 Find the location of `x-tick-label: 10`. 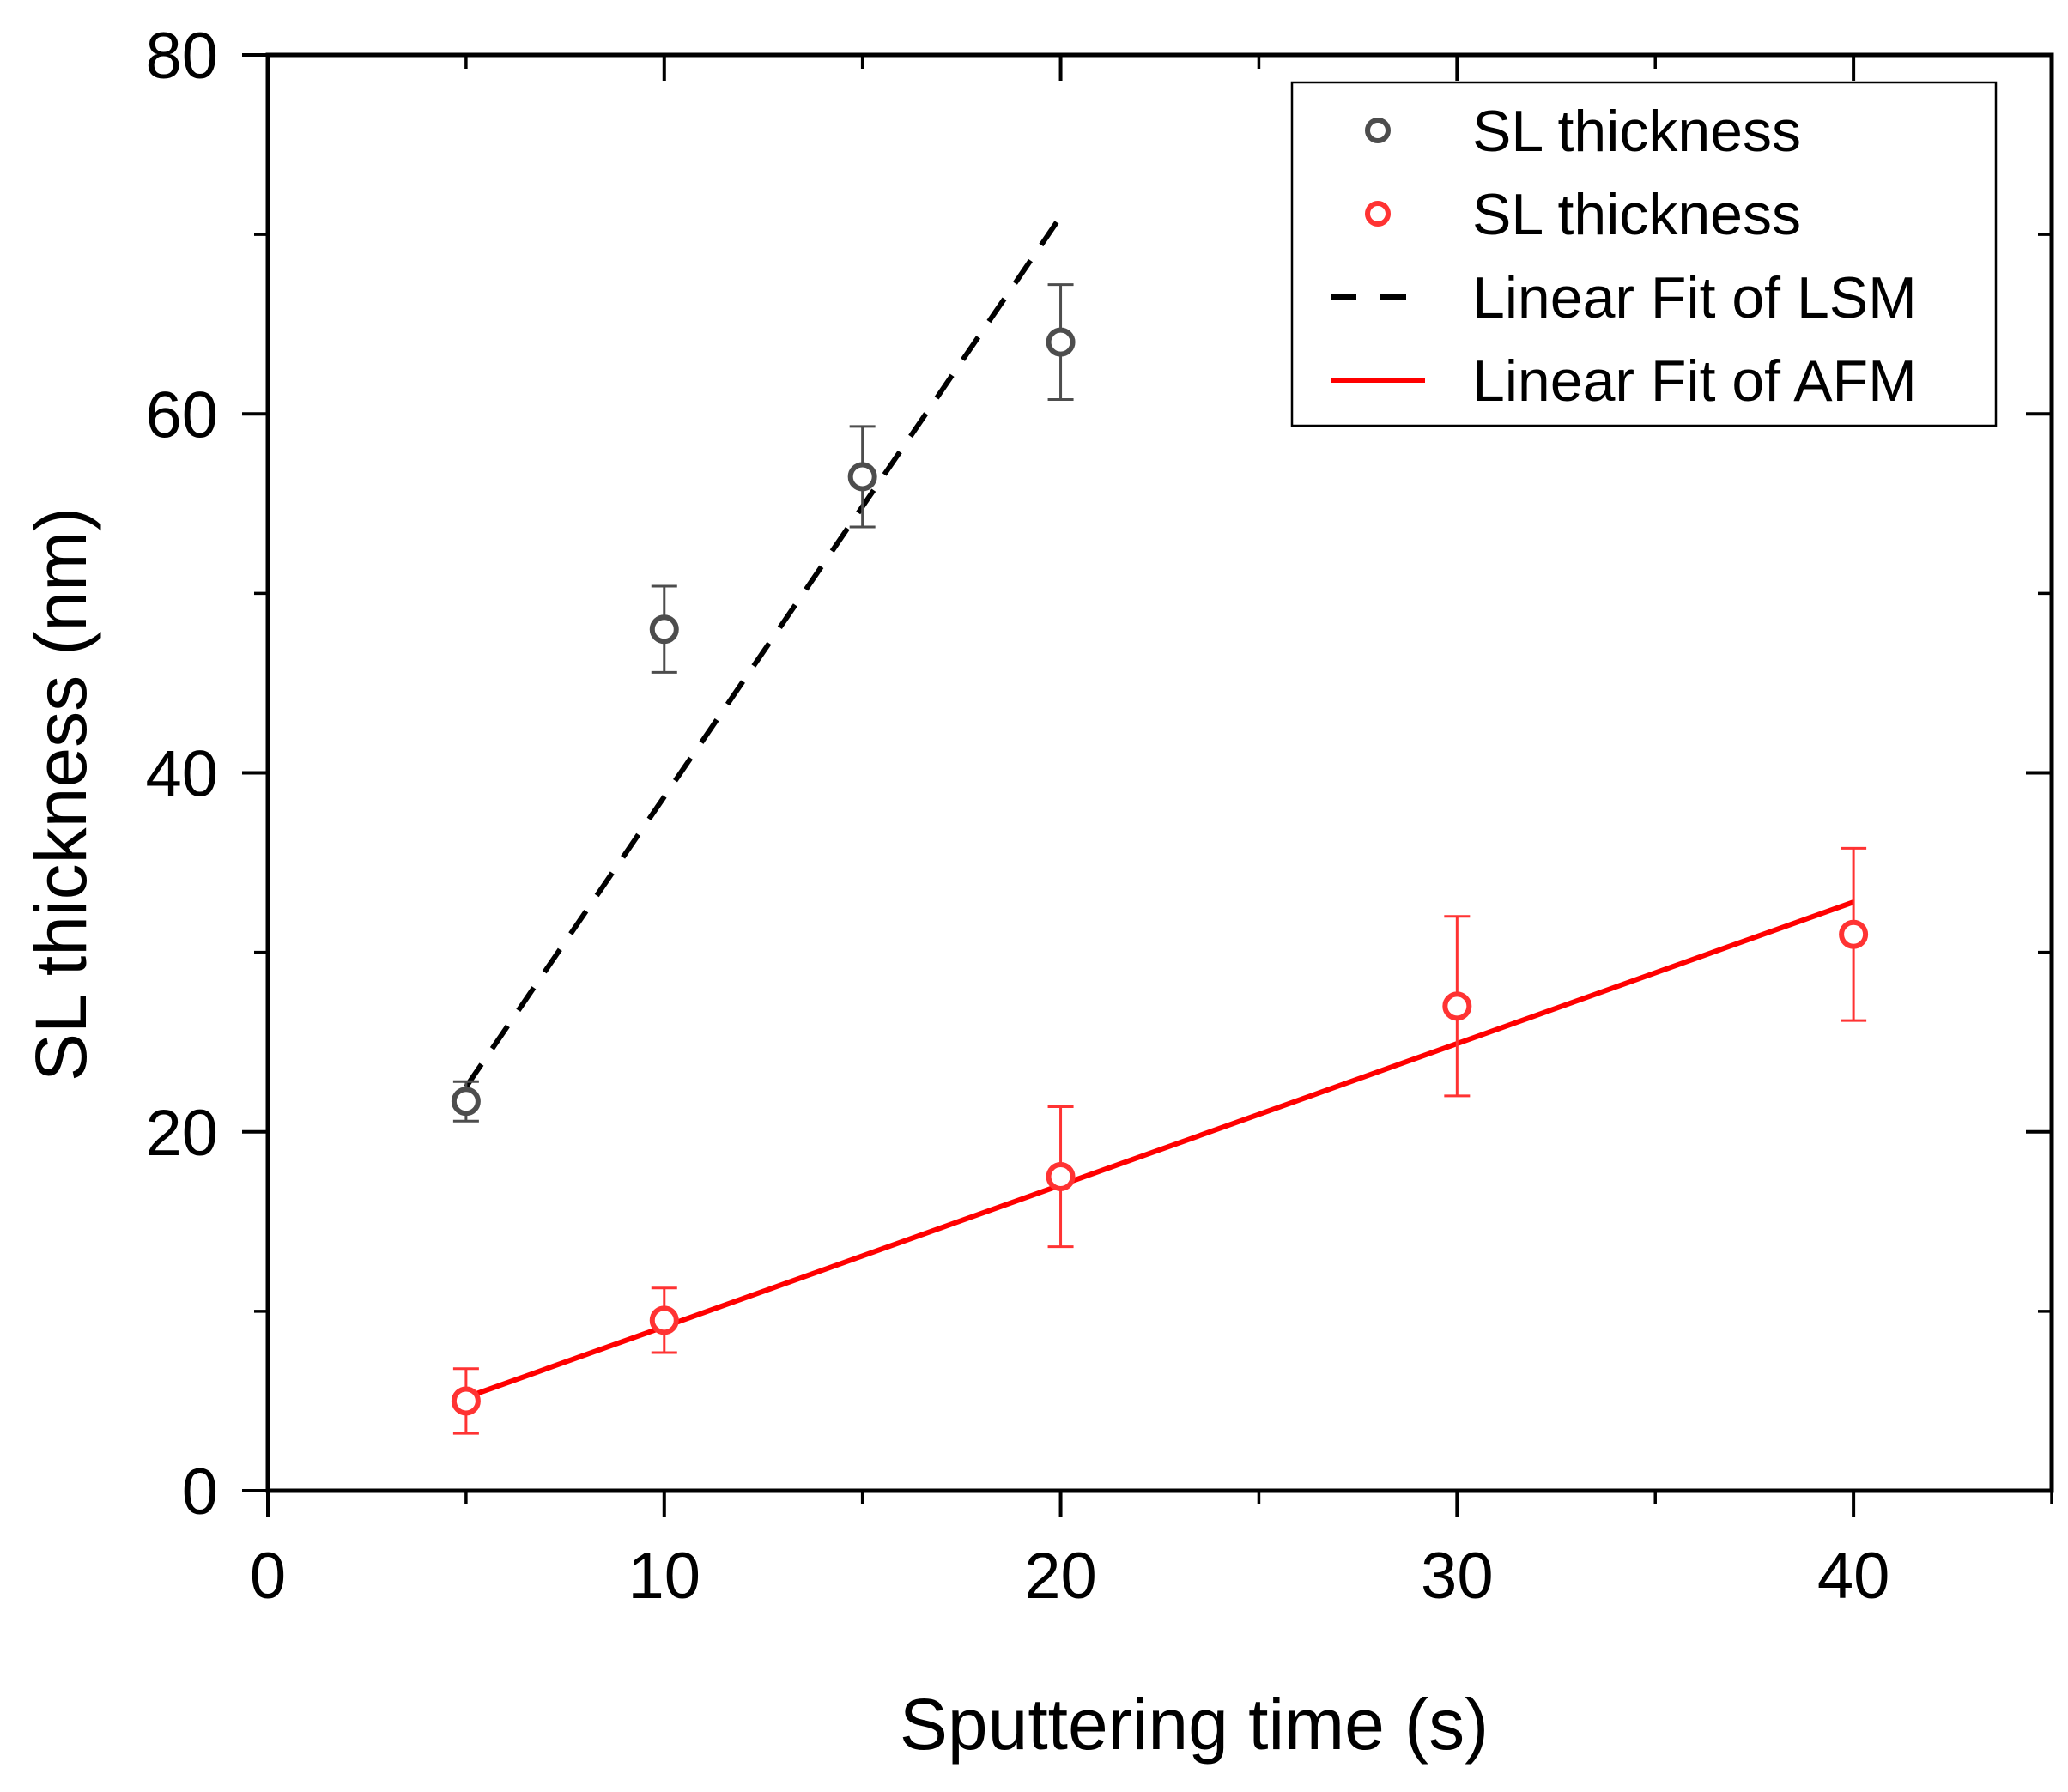

x-tick-label: 10 is located at coordinates (664, 1576).